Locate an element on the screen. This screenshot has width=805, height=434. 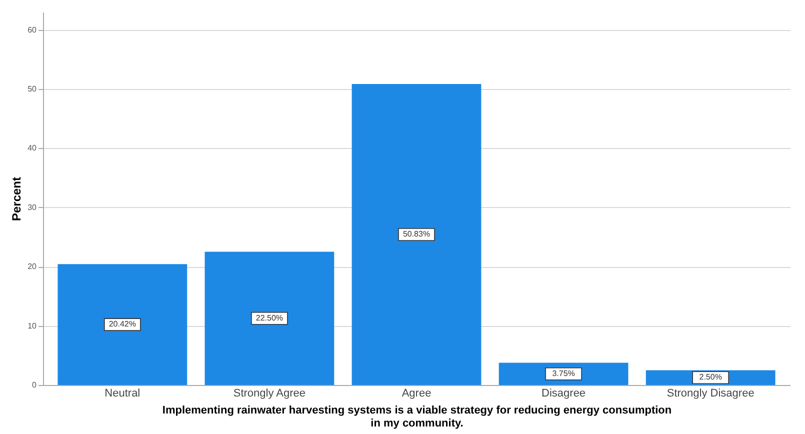
y-tick-label: 50 is located at coordinates (33, 89).